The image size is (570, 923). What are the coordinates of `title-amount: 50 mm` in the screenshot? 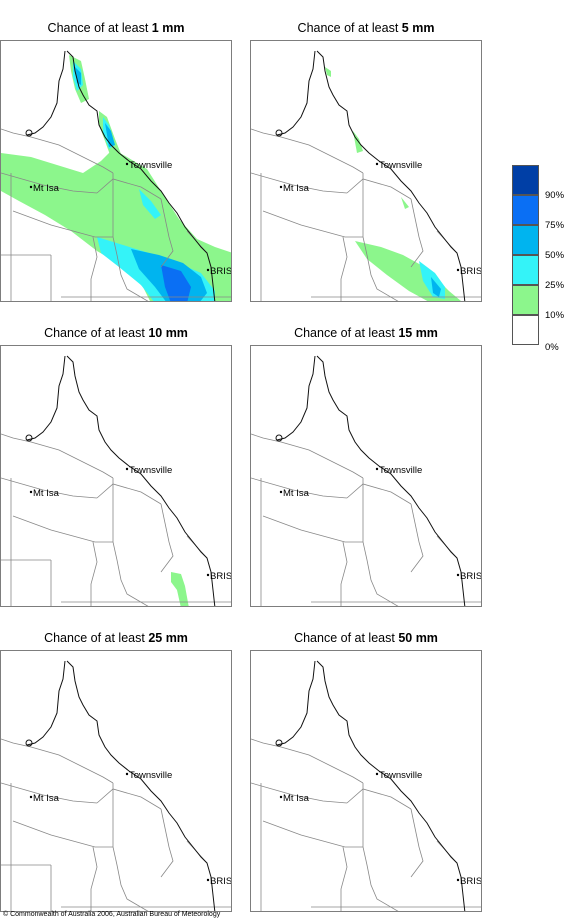 It's located at (418, 638).